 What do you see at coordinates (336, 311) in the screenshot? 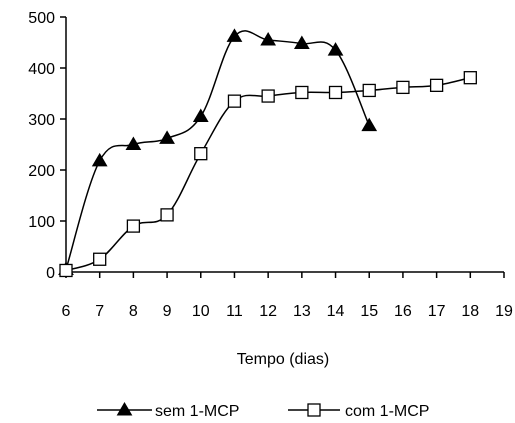
I see `x-tick-label: 14` at bounding box center [336, 311].